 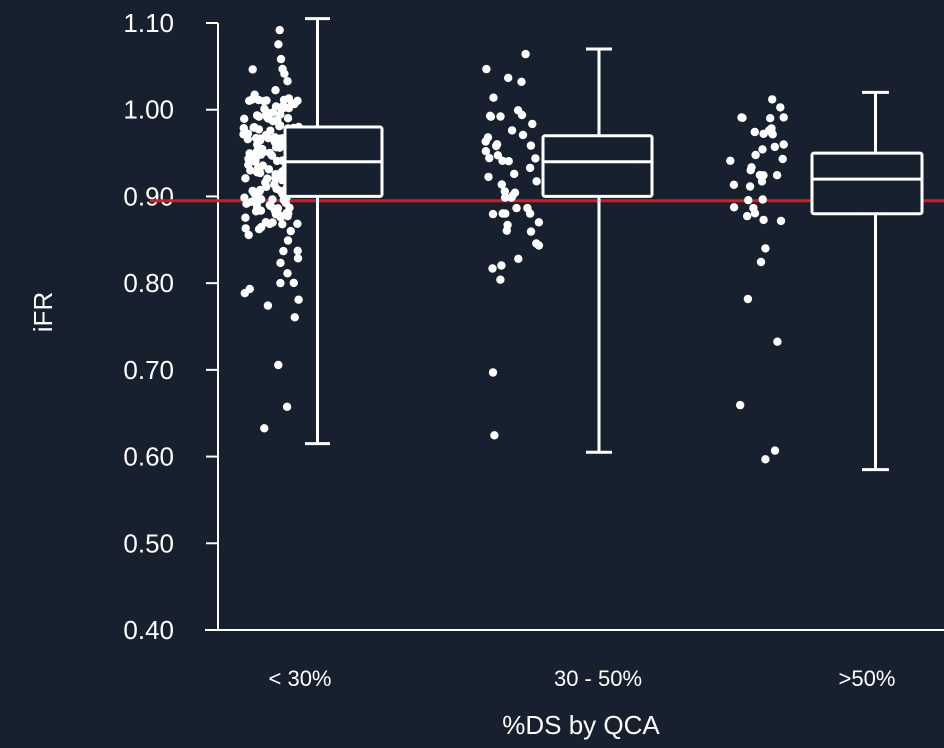 What do you see at coordinates (148, 630) in the screenshot?
I see `y-tick-label: 0.40` at bounding box center [148, 630].